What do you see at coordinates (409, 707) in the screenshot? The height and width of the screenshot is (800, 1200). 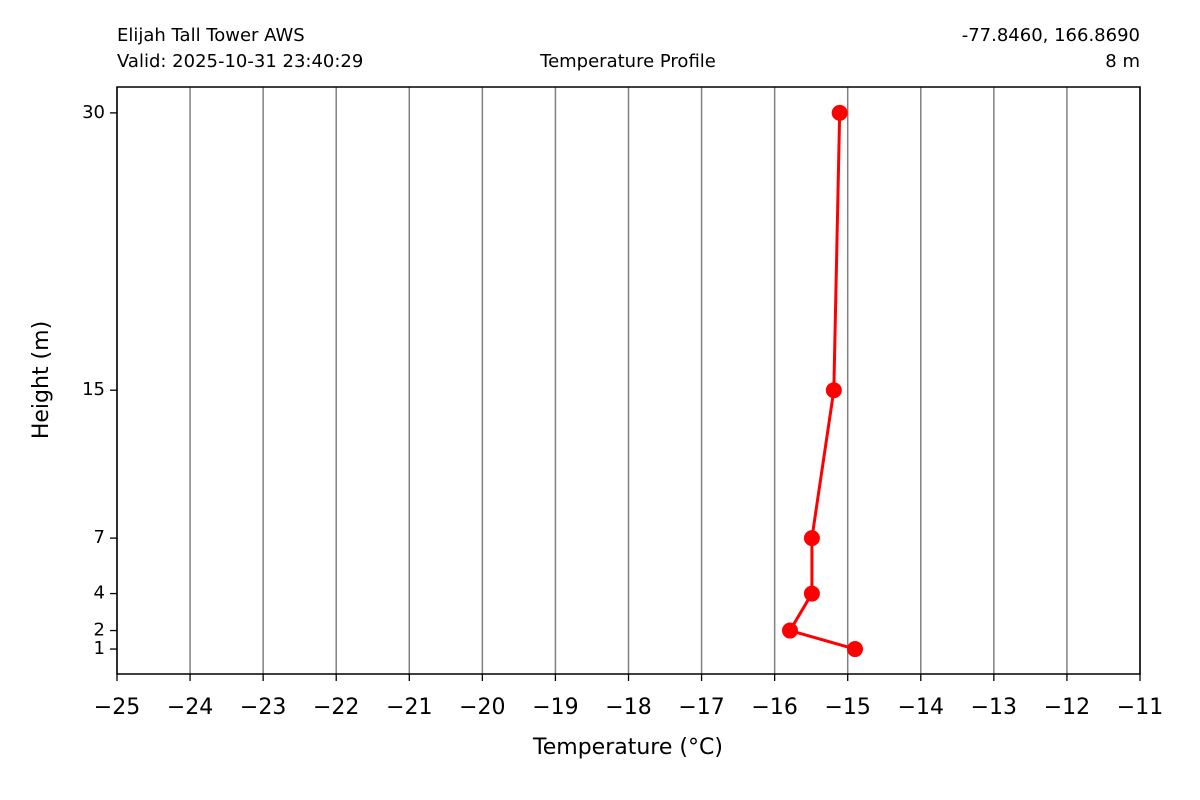 I see `x-tick-label: −21` at bounding box center [409, 707].